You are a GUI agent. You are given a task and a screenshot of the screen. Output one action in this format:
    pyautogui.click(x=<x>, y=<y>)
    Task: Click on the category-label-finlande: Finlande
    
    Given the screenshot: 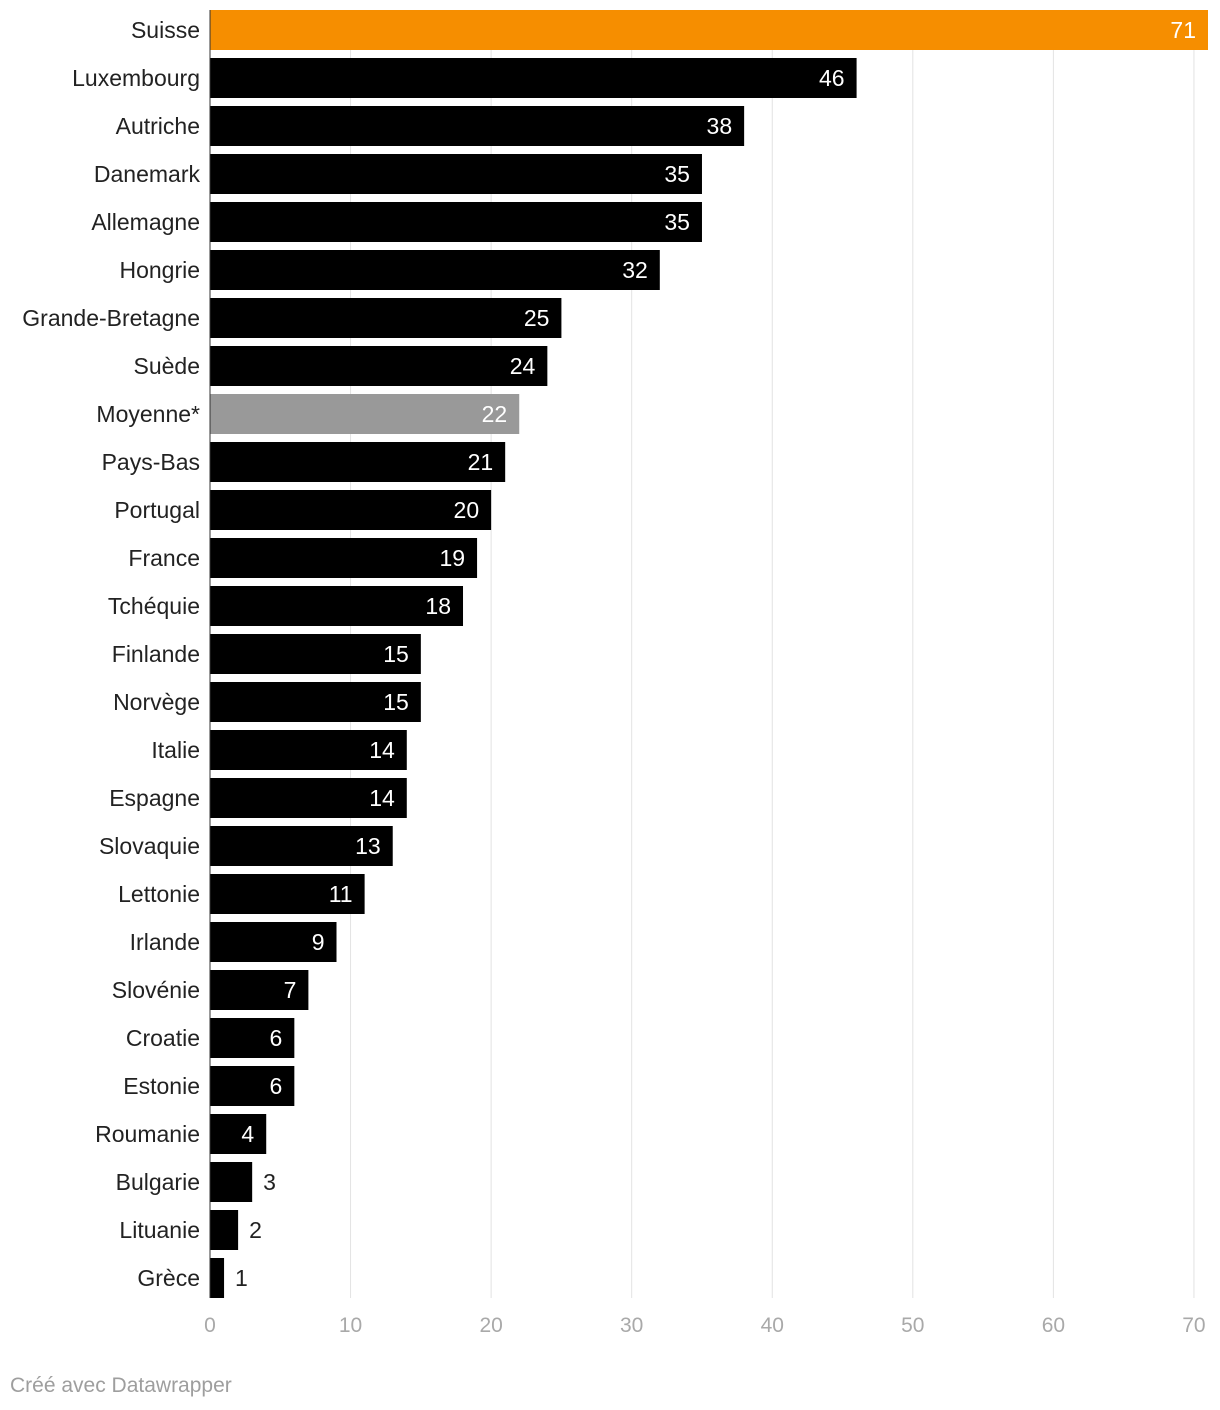 What is the action you would take?
    pyautogui.click(x=156, y=654)
    